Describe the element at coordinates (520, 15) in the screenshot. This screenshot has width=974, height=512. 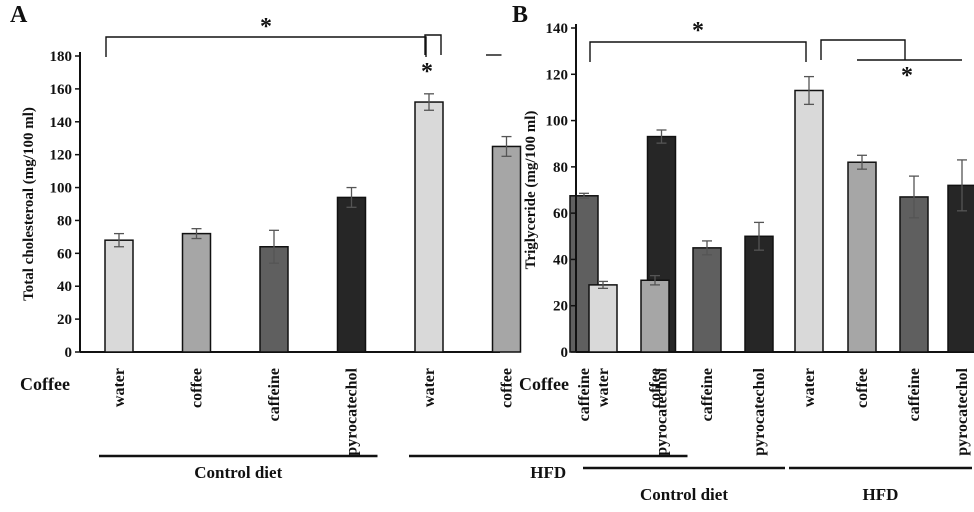
I see `panel-label: B` at that location.